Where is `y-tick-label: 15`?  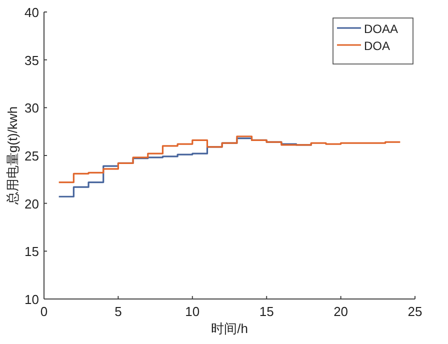 y-tick-label: 15 is located at coordinates (31, 252).